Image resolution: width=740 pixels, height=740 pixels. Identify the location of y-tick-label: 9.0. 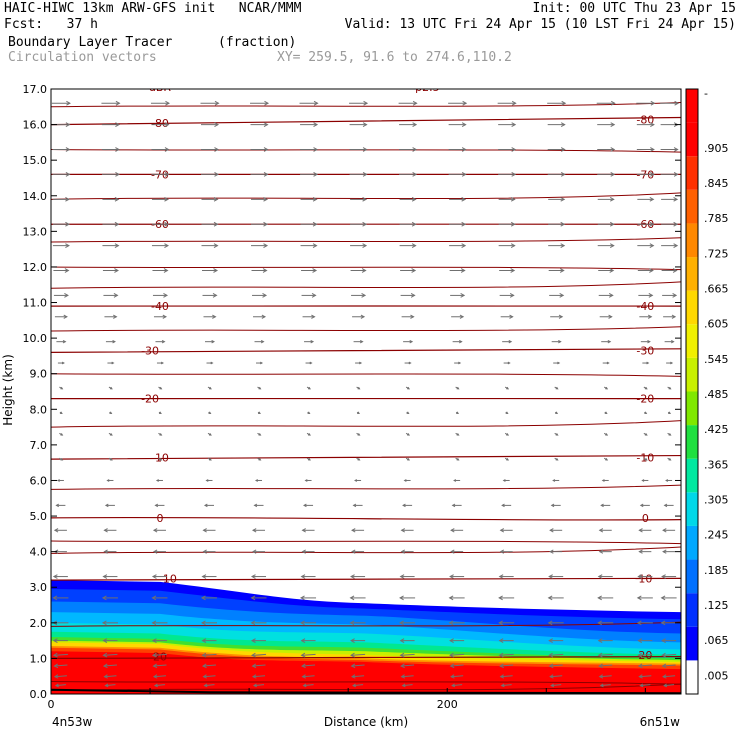
(39, 374).